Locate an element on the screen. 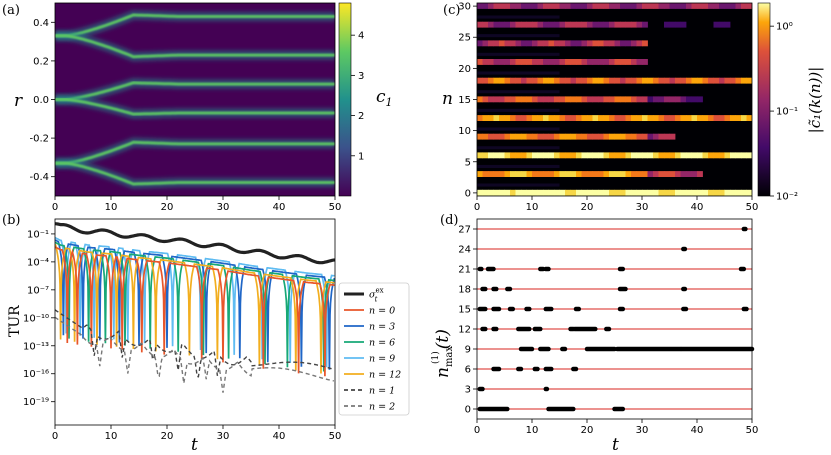 This screenshot has width=831, height=455. axis-a-x-ticklabel: 30 is located at coordinates (223, 207).